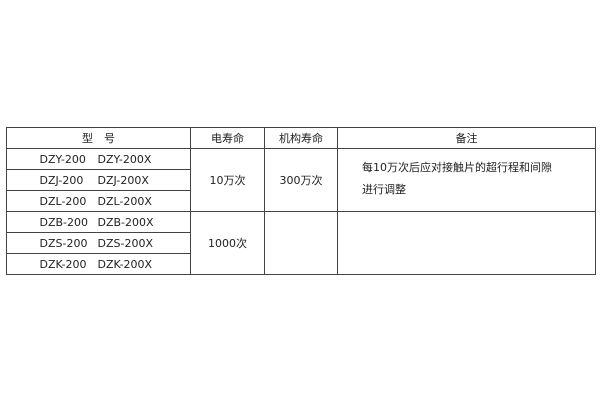  I want to click on model-a: DZL-200, so click(63, 201).